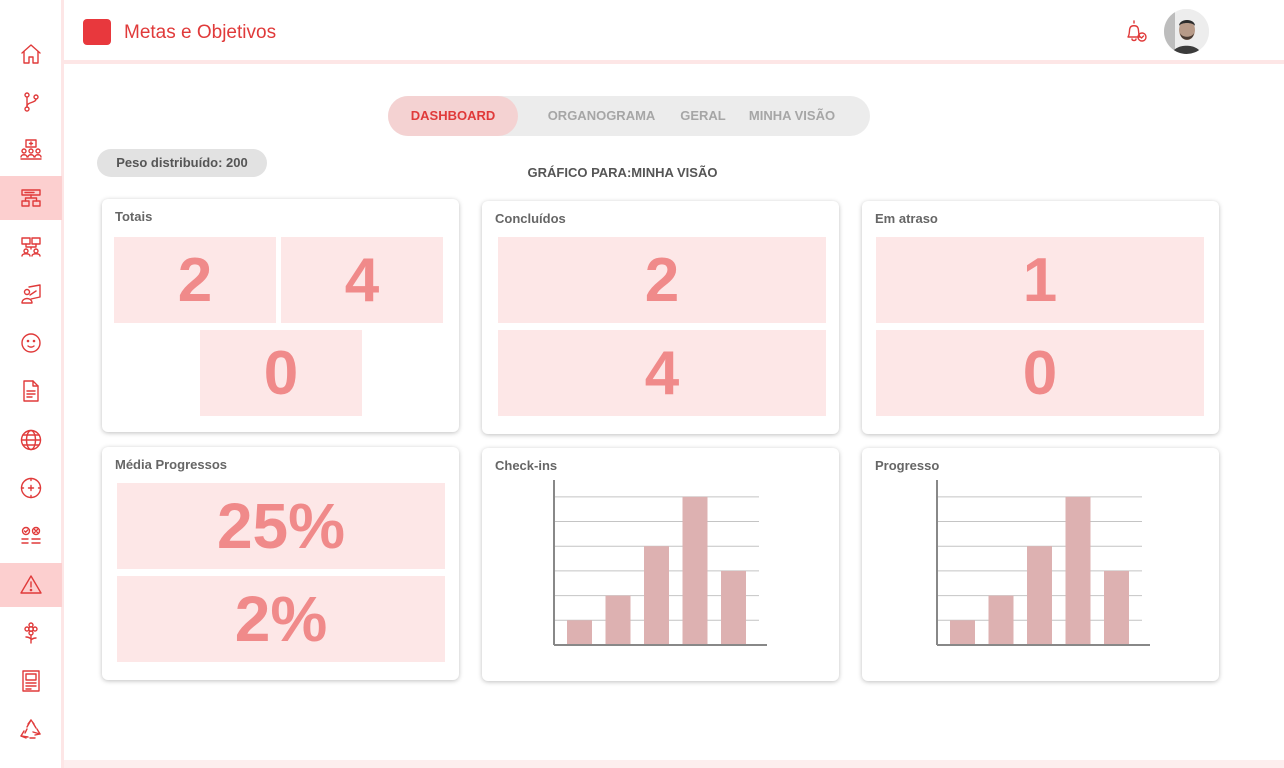 Image resolution: width=1284 pixels, height=768 pixels. I want to click on tab-dashboard: DASHBOARD, so click(453, 116).